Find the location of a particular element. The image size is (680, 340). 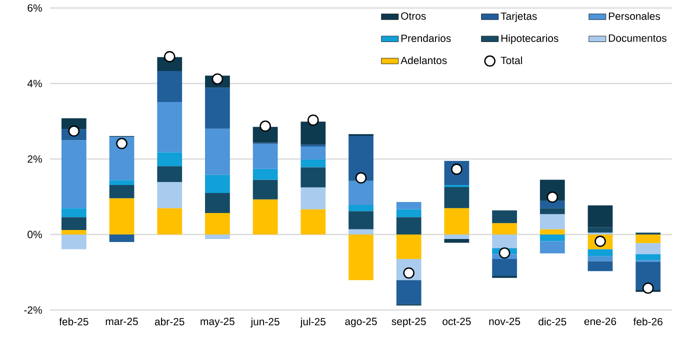

legend-label: Adelantos is located at coordinates (423, 60).